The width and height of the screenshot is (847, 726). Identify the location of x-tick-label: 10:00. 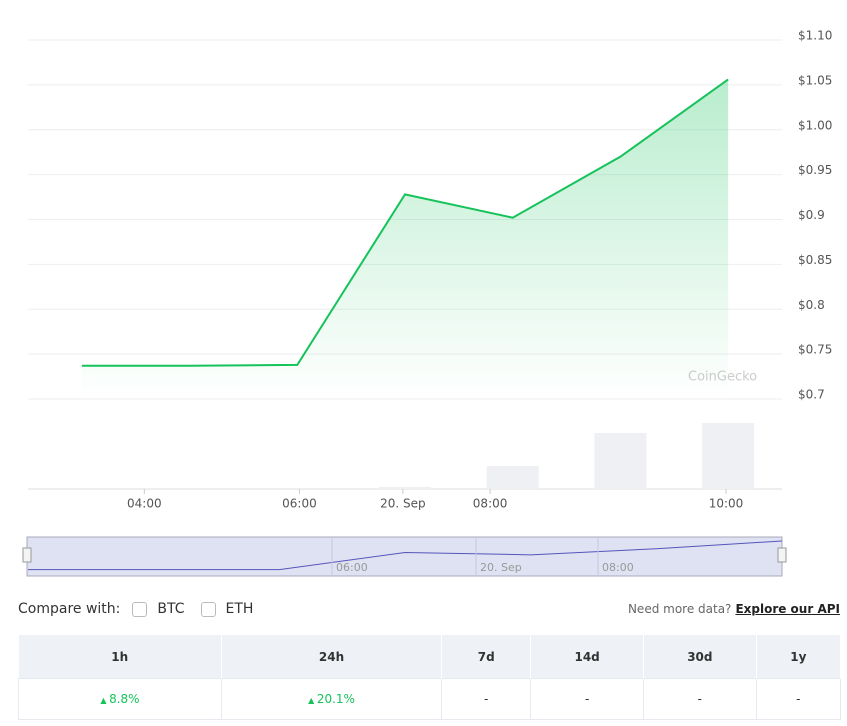
(726, 504).